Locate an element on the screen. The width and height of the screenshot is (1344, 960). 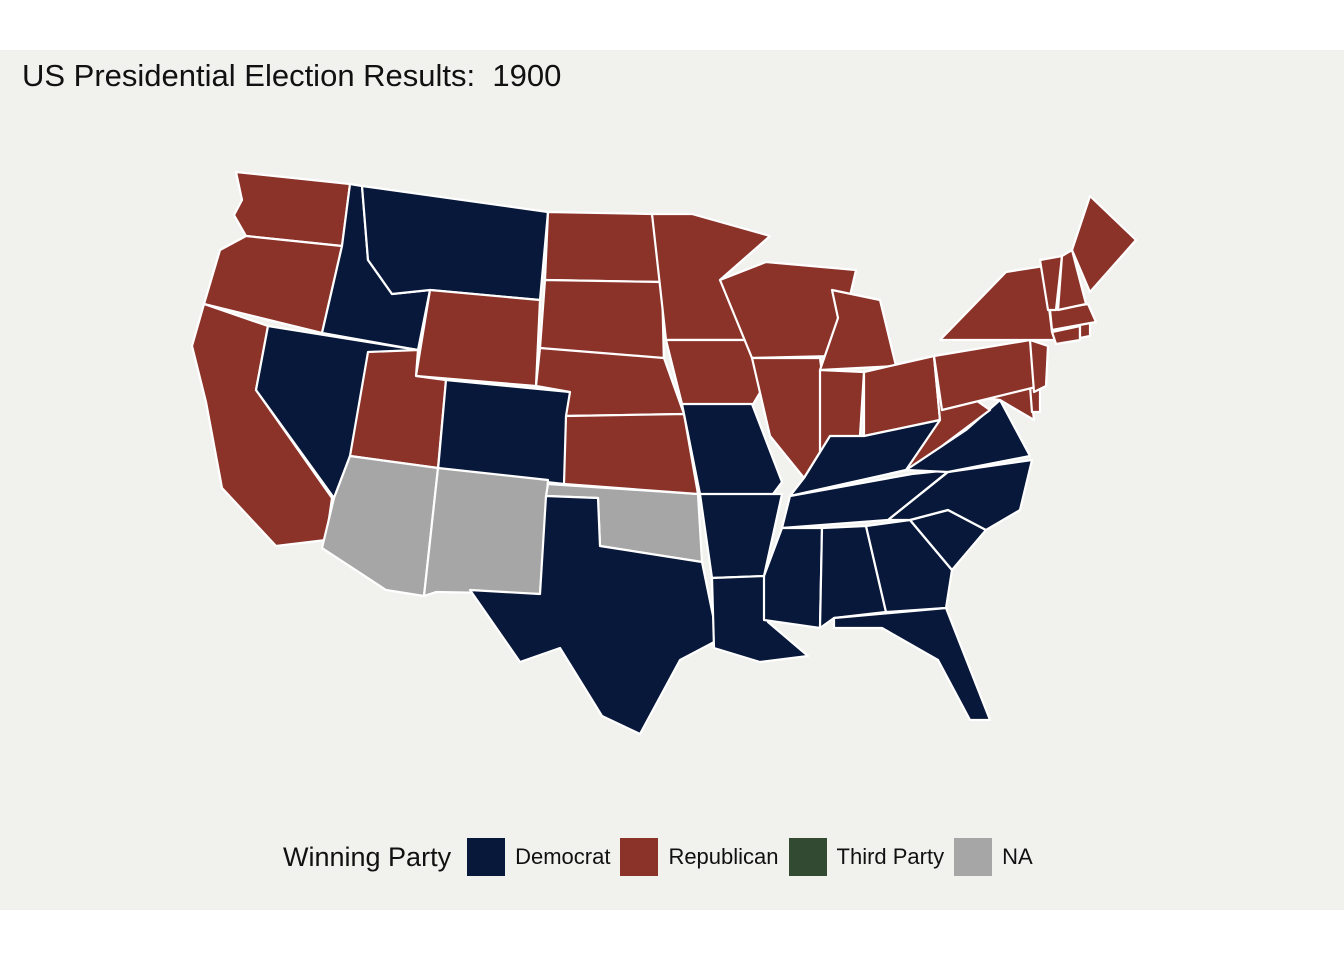
legend-item-republican: Republican is located at coordinates (699, 857).